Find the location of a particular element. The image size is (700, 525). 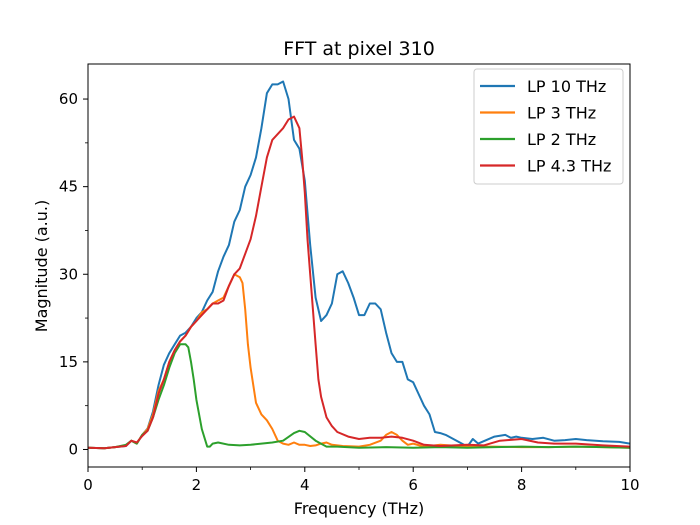

y-axis: 0 15 30 45 60 is located at coordinates (73, 274).